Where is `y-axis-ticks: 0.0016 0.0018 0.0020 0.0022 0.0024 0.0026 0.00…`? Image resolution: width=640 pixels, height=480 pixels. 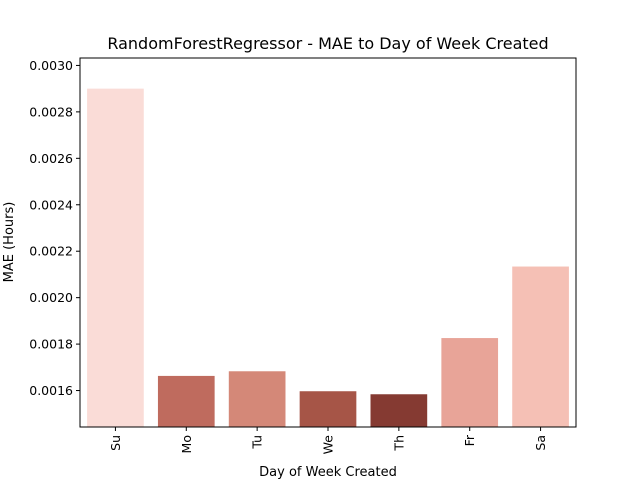
y-axis-ticks: 0.0016 0.0018 0.0020 0.0022 0.0024 0.0026 0.00… is located at coordinates (54, 228).